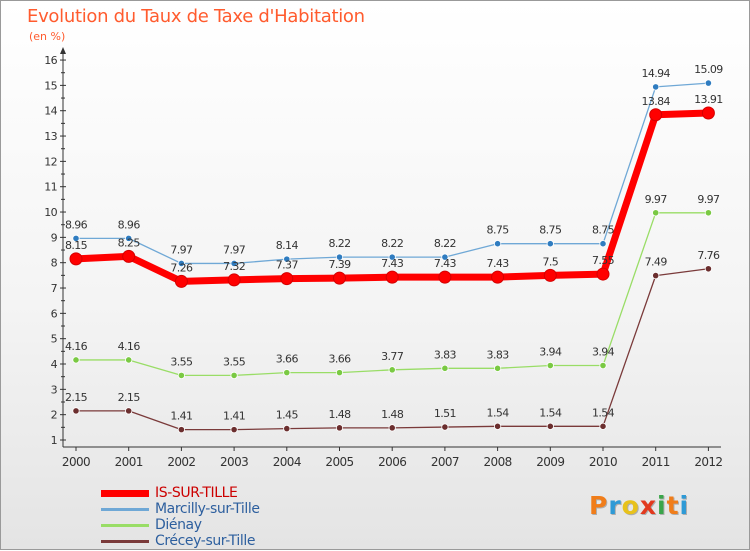  I want to click on data-label: 7.39, so click(339, 264).